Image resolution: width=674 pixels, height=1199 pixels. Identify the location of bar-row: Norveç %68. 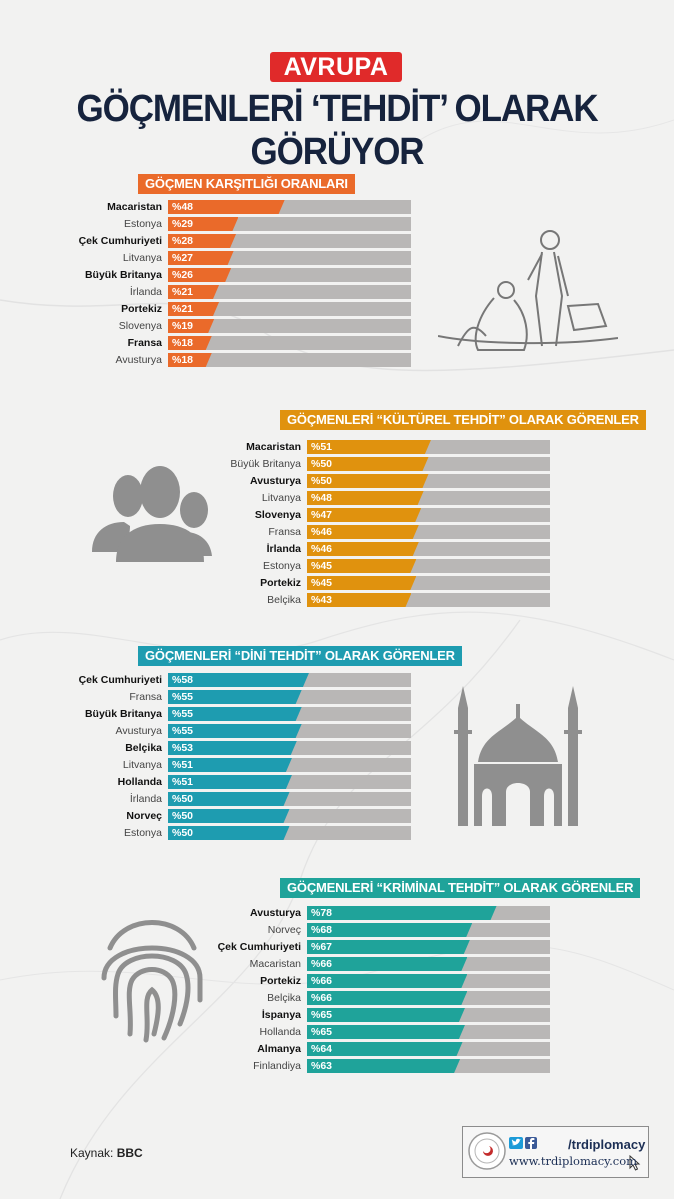
(409, 930).